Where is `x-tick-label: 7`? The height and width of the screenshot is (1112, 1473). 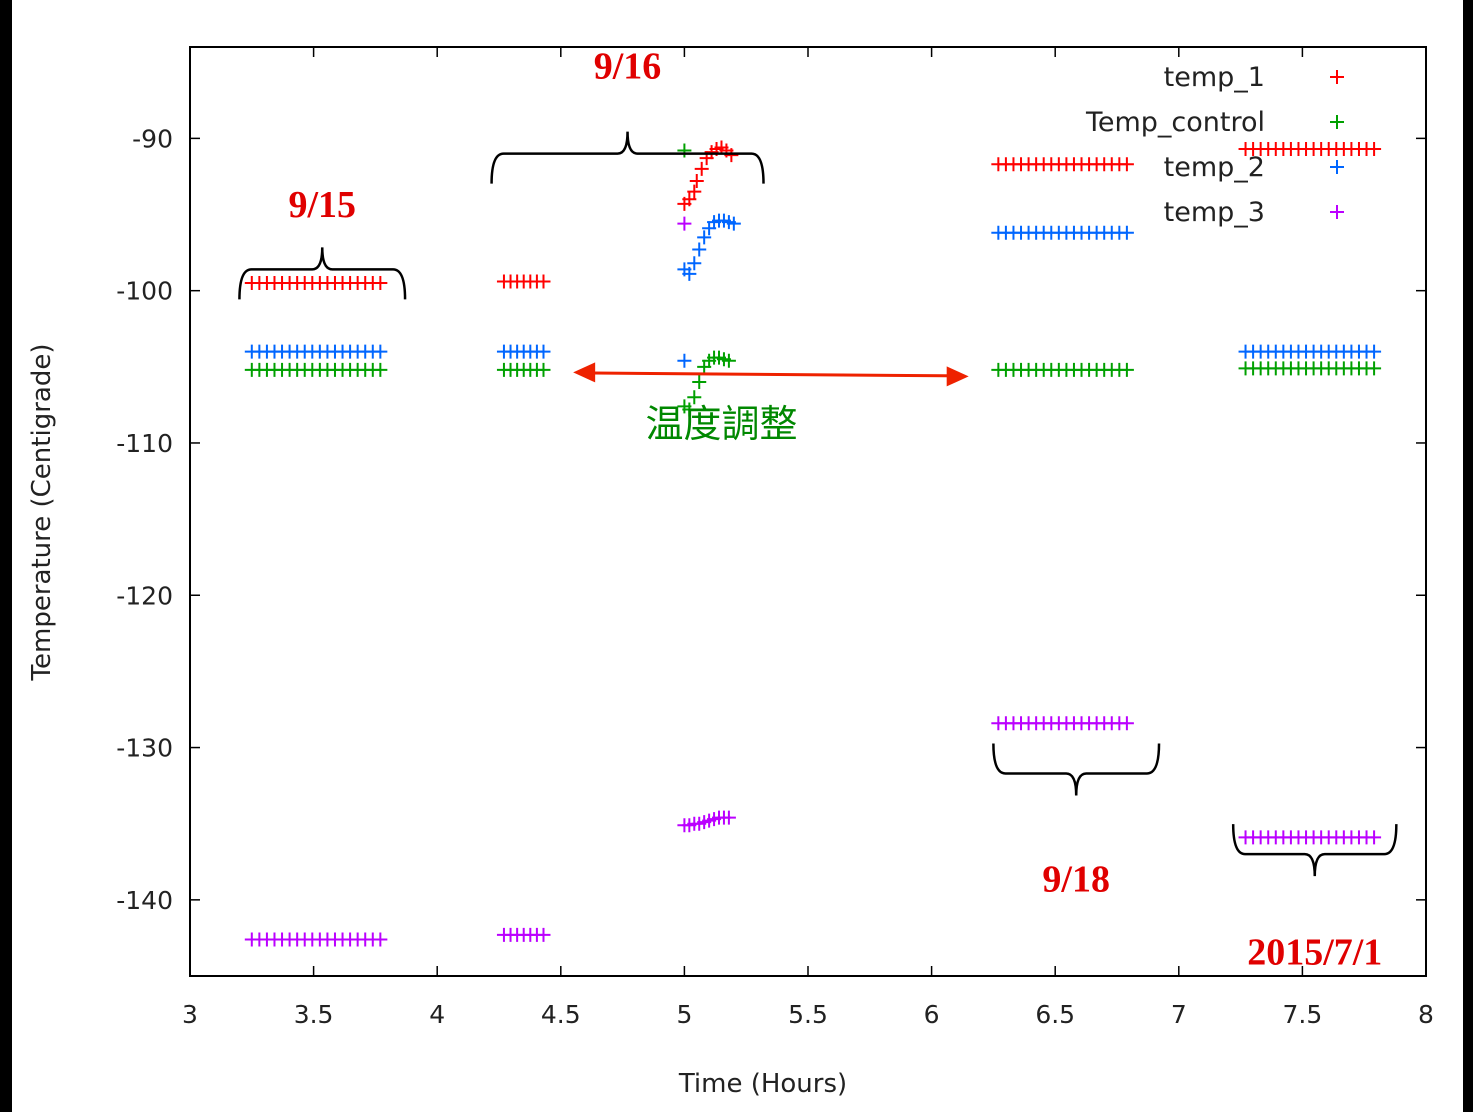
x-tick-label: 7 is located at coordinates (1179, 1014).